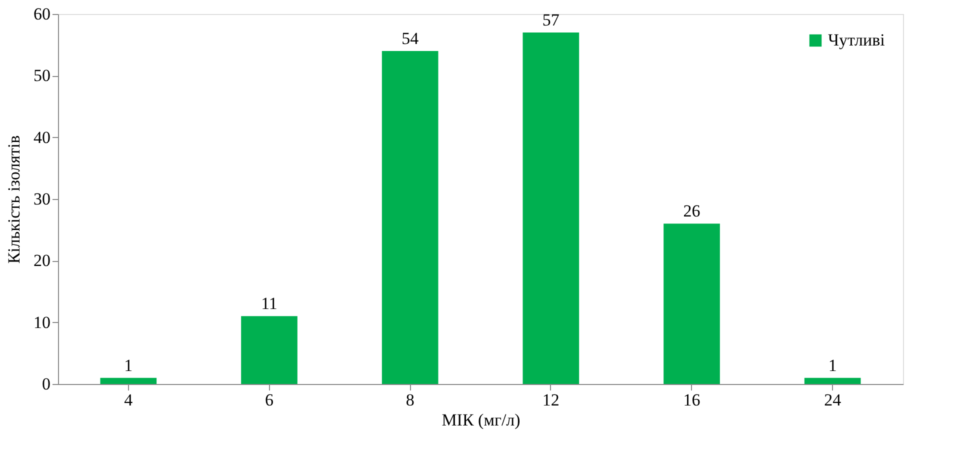 This screenshot has width=968, height=461. Describe the element at coordinates (42, 76) in the screenshot. I see `y-tick-label: 50` at that location.